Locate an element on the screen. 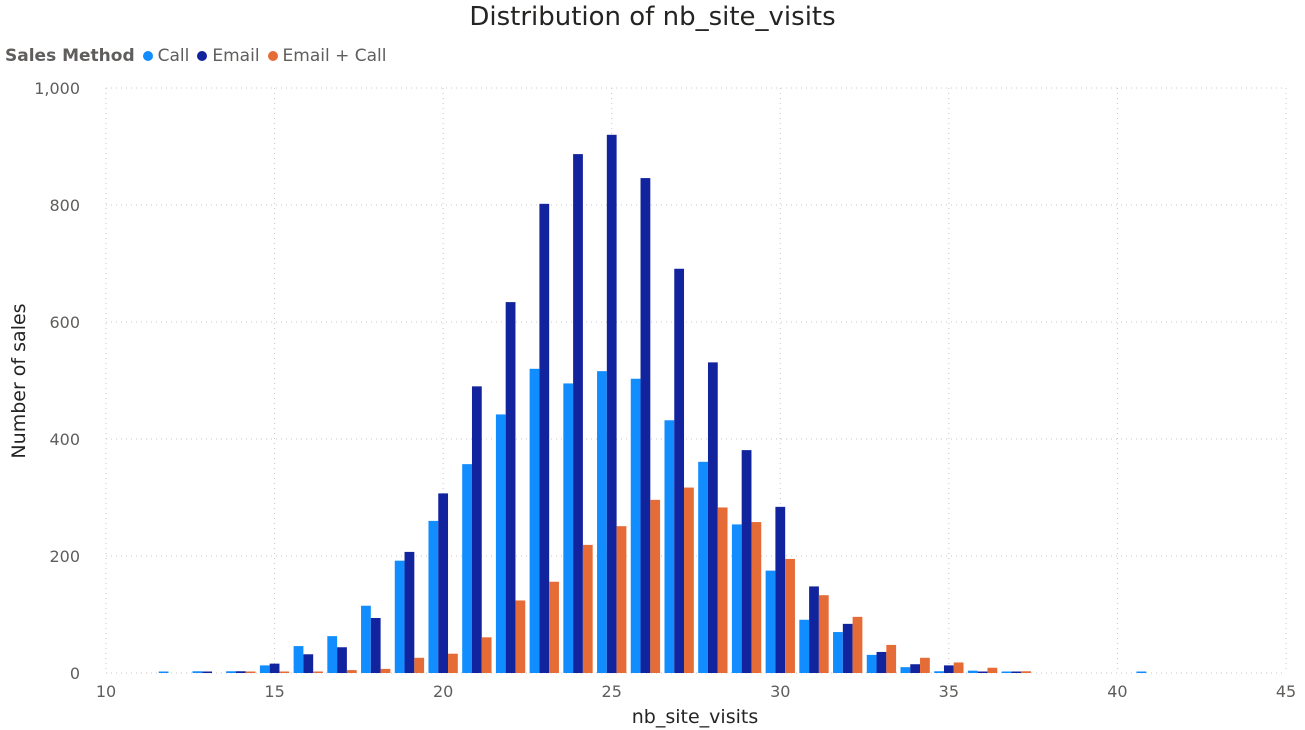  legend-item-email: Email is located at coordinates (228, 56).